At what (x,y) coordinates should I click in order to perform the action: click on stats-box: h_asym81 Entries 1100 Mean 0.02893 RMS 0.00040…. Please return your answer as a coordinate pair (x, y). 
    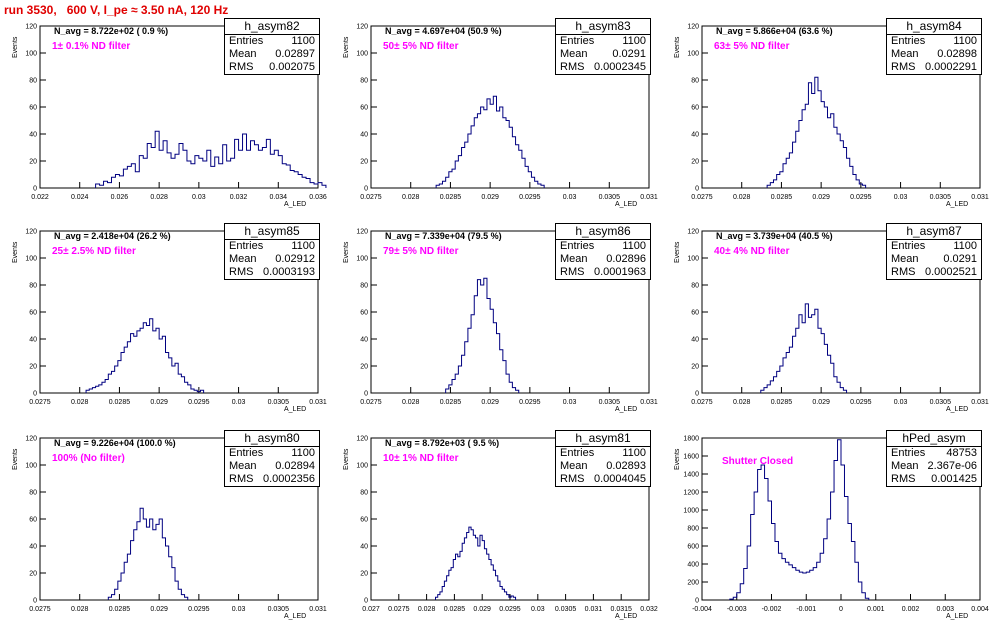
    Looking at the image, I should click on (603, 458).